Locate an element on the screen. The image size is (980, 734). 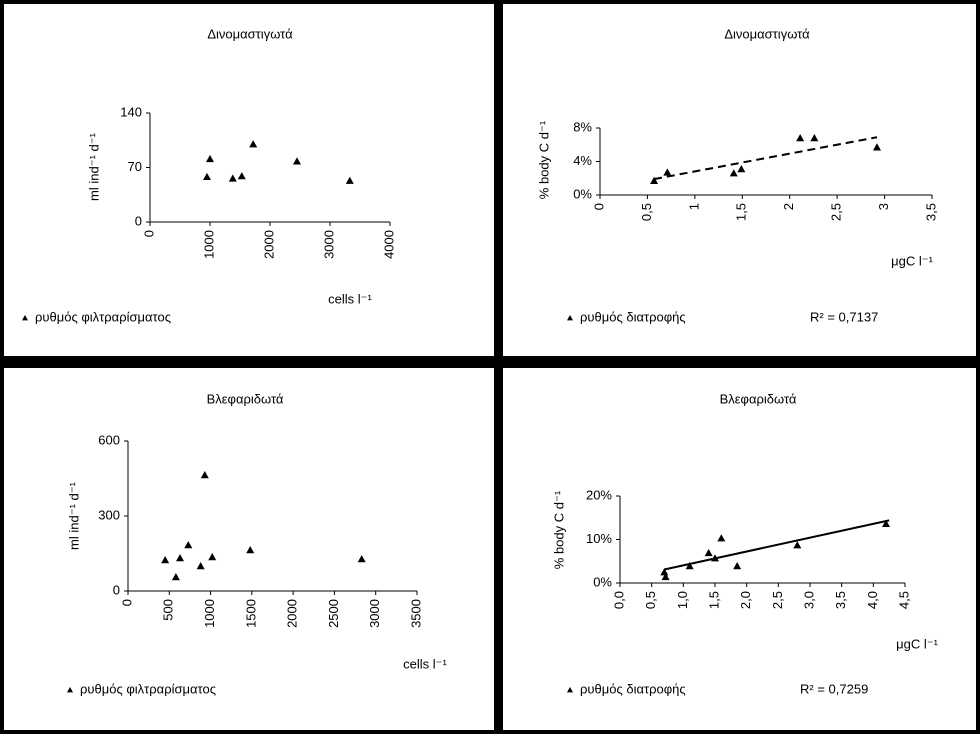
y-tick-label: 70 is located at coordinates (135, 166).